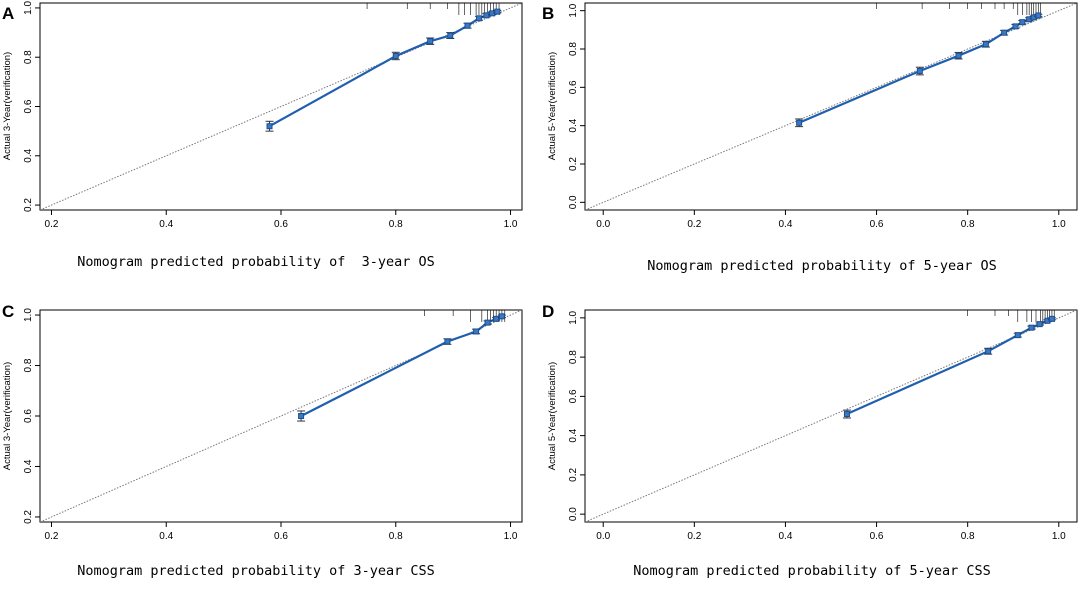  Describe the element at coordinates (8, 311) in the screenshot. I see `panel-letter: C` at that location.